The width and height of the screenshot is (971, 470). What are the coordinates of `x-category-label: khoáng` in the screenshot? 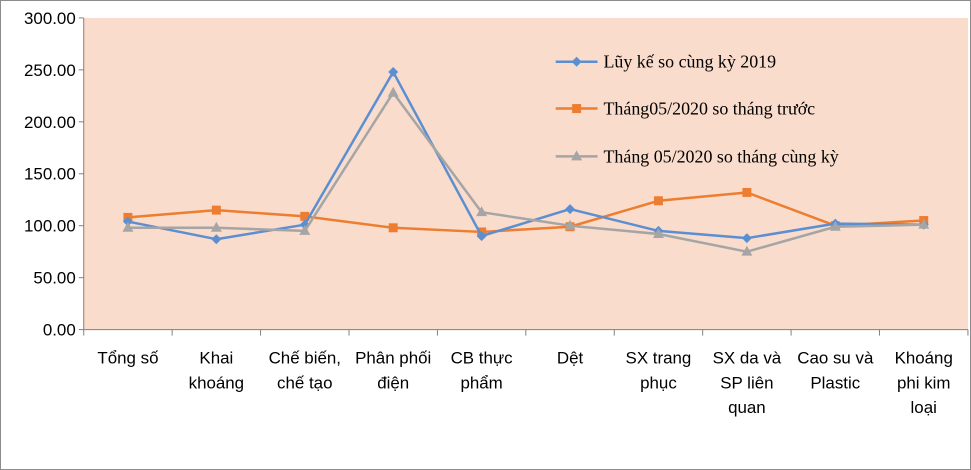 It's located at (216, 382).